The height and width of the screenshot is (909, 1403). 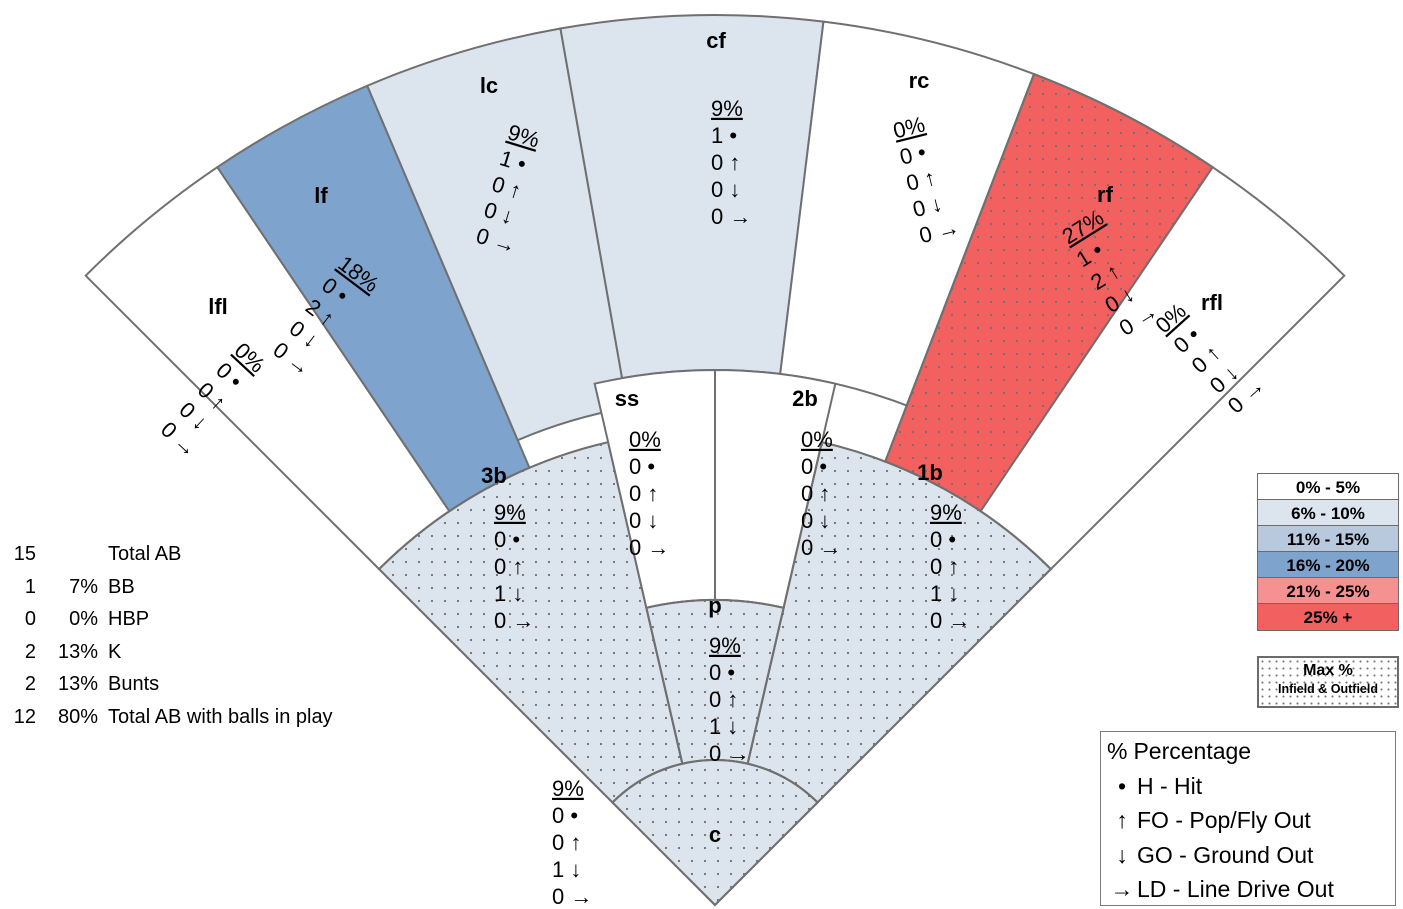 What do you see at coordinates (220, 716) in the screenshot?
I see `stat-label: Total AB with balls in play` at bounding box center [220, 716].